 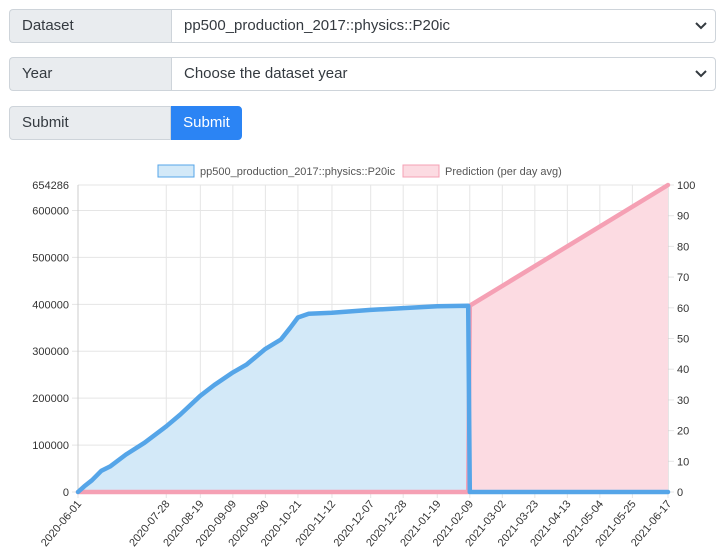 What do you see at coordinates (176, 171) in the screenshot?
I see `legend-swatch-actual` at bounding box center [176, 171].